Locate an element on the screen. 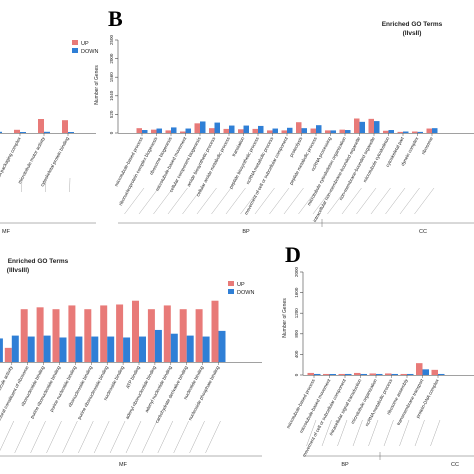  panel-b-letter: B is located at coordinates (115, 18).